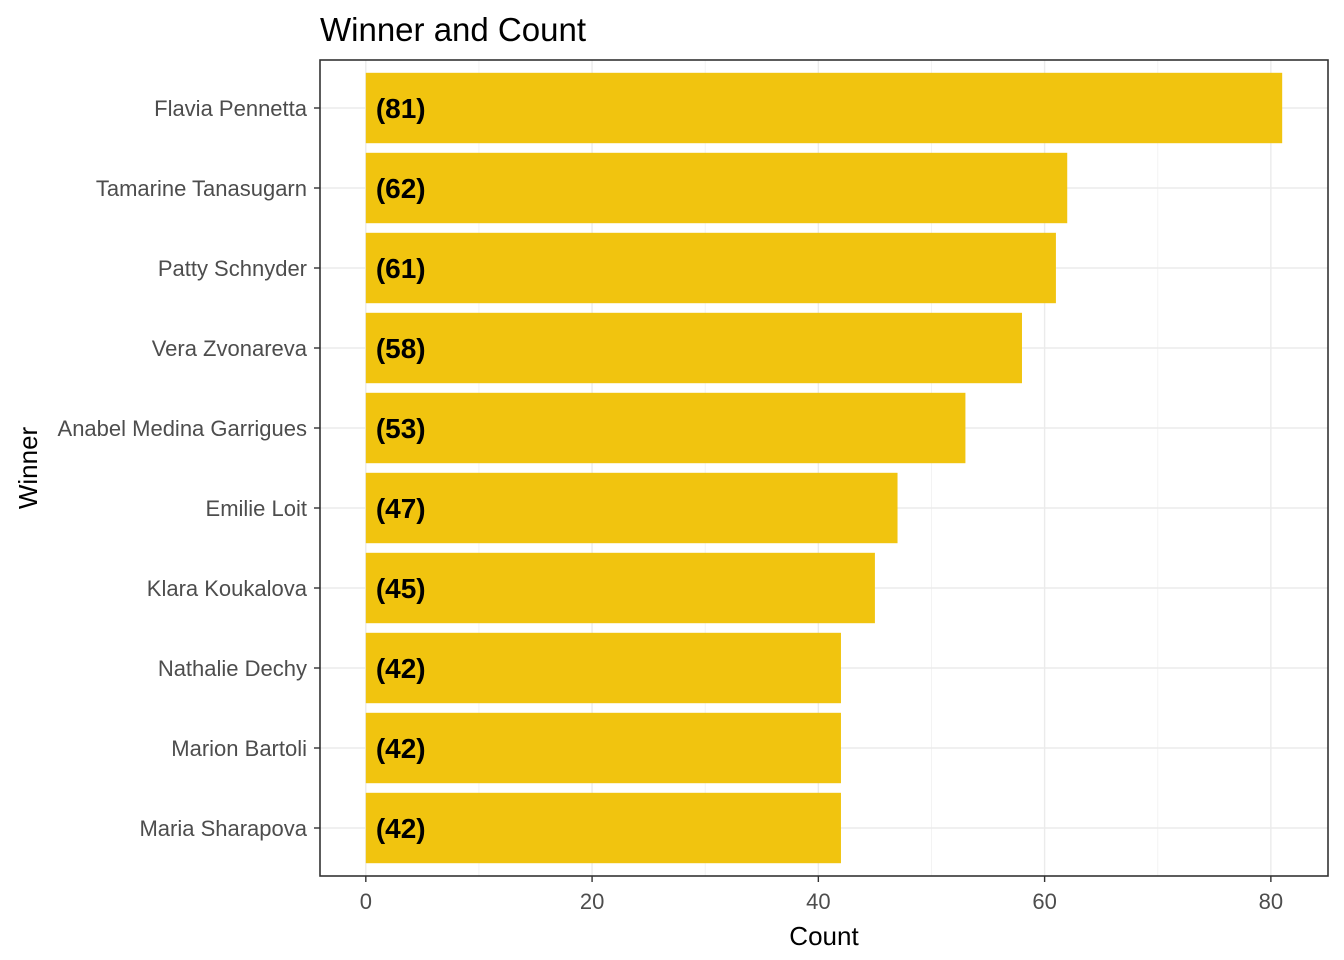 The image size is (1344, 960). Describe the element at coordinates (401, 108) in the screenshot. I see `bar-data-label: (81)` at that location.